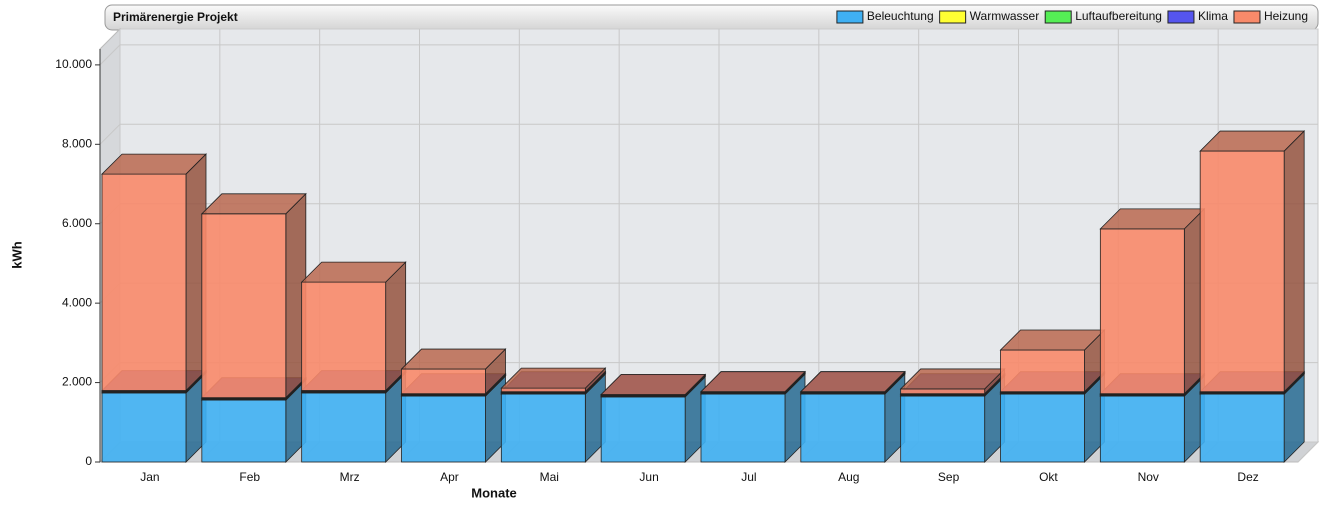 Image resolution: width=1325 pixels, height=509 pixels. Describe the element at coordinates (77, 382) in the screenshot. I see `y-tick-label: 2.000` at that location.